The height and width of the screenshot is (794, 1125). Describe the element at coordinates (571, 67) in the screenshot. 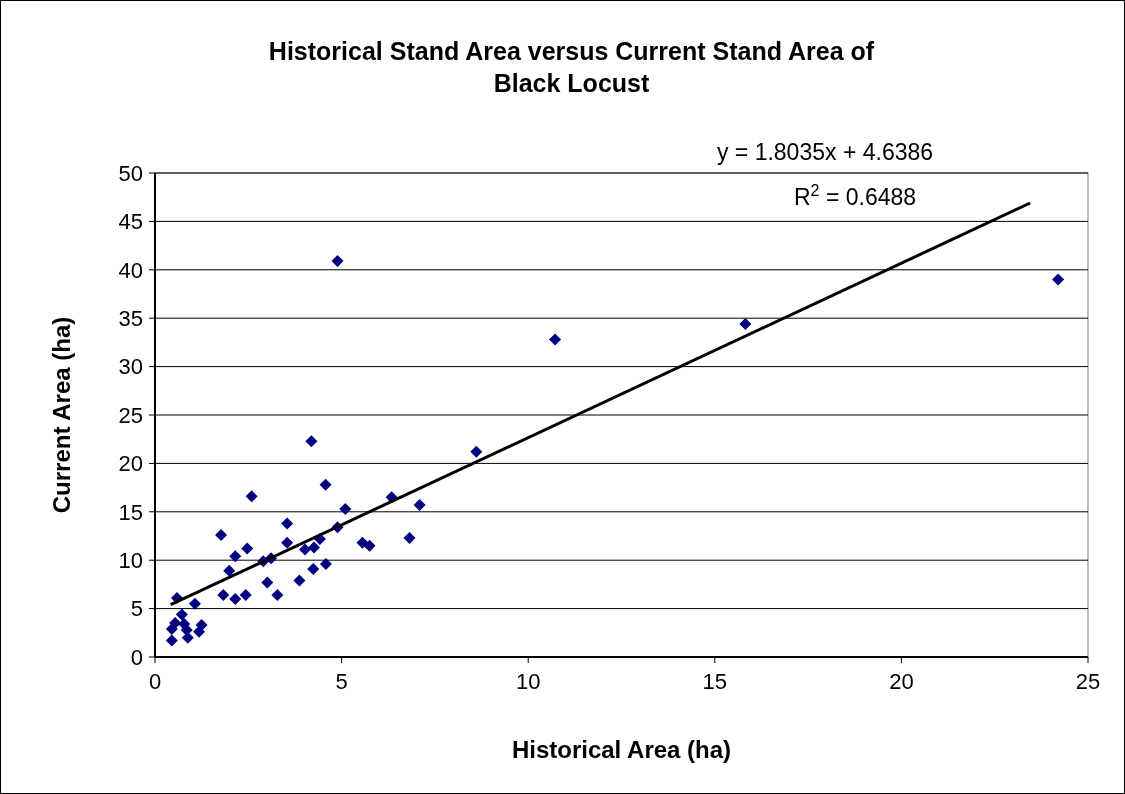

I see `chart-title: Historical Stand Area versus Current Stand Area of Black Locust` at that location.